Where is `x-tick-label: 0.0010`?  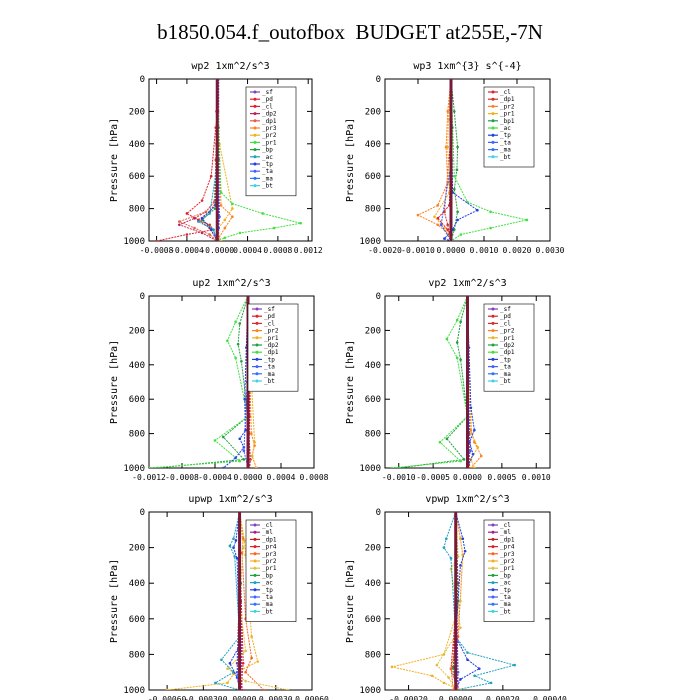
x-tick-label: 0.0010 is located at coordinates (536, 477).